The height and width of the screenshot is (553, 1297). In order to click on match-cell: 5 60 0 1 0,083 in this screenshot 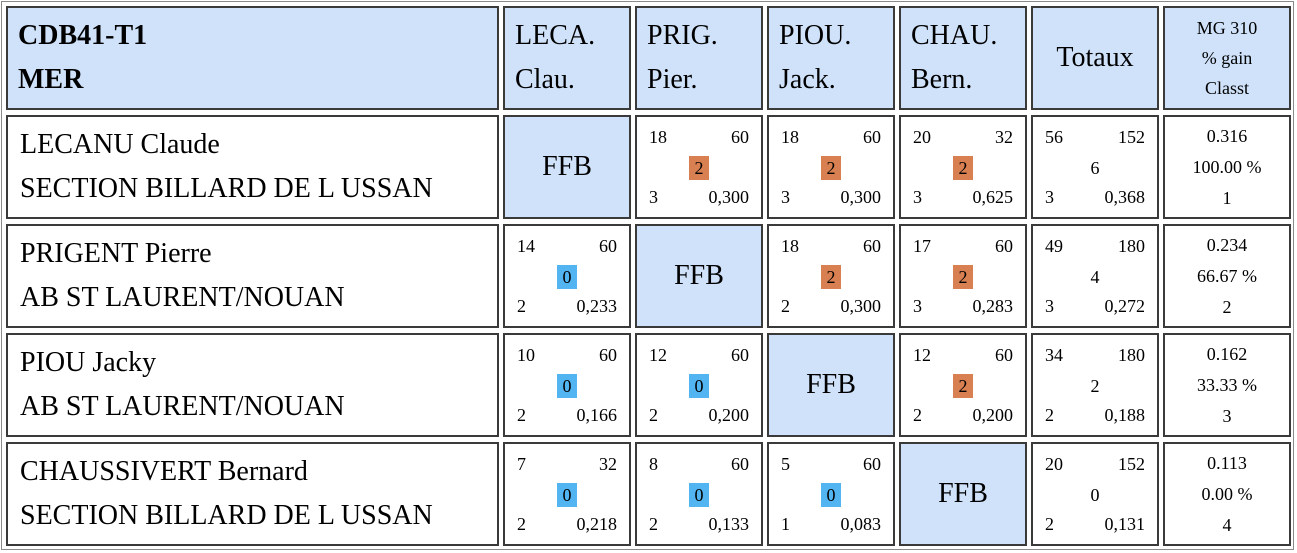, I will do `click(831, 494)`.